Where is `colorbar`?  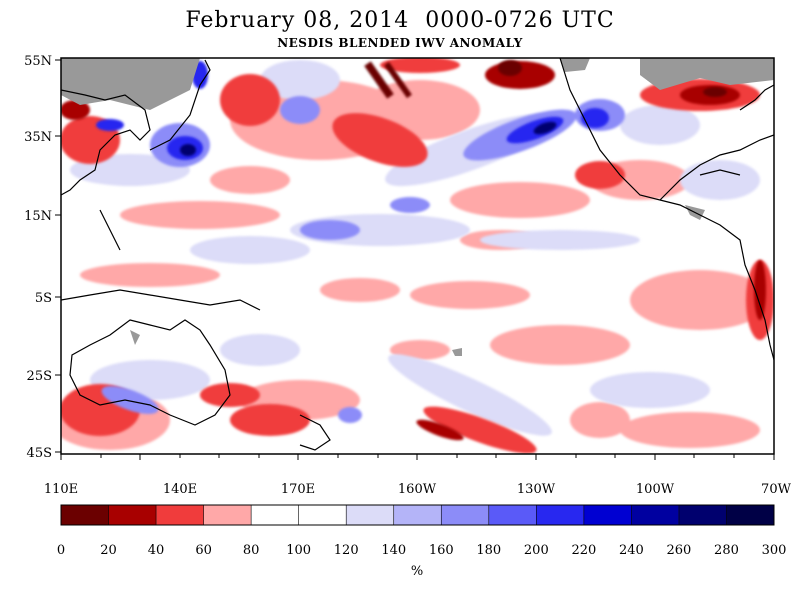 colorbar is located at coordinates (417, 515).